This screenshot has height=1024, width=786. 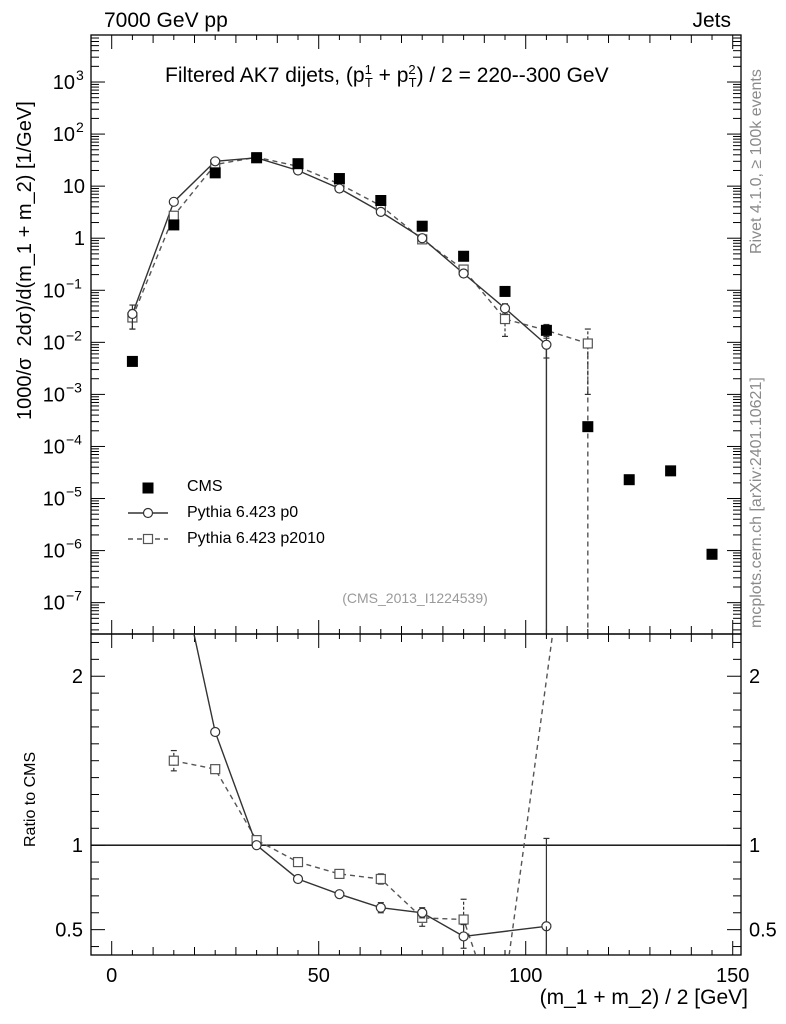 What do you see at coordinates (74, 596) in the screenshot?
I see `y-tick-exponent: −7` at bounding box center [74, 596].